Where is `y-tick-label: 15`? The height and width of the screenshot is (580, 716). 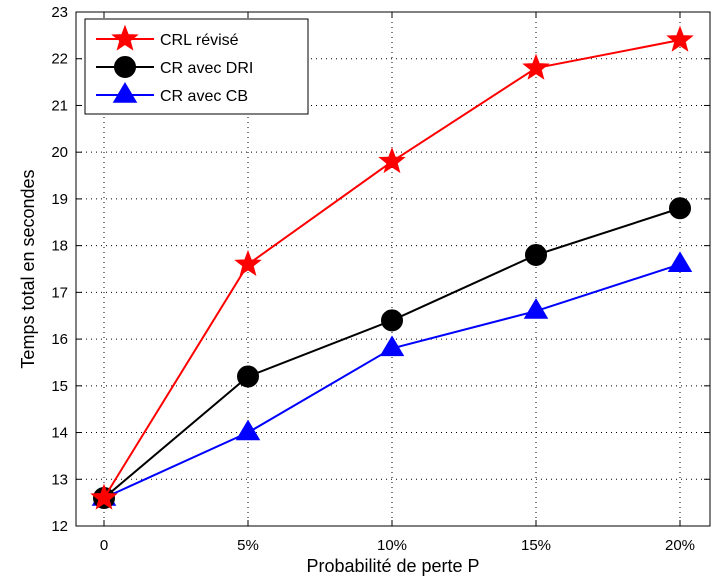 y-tick-label: 15 is located at coordinates (59, 386).